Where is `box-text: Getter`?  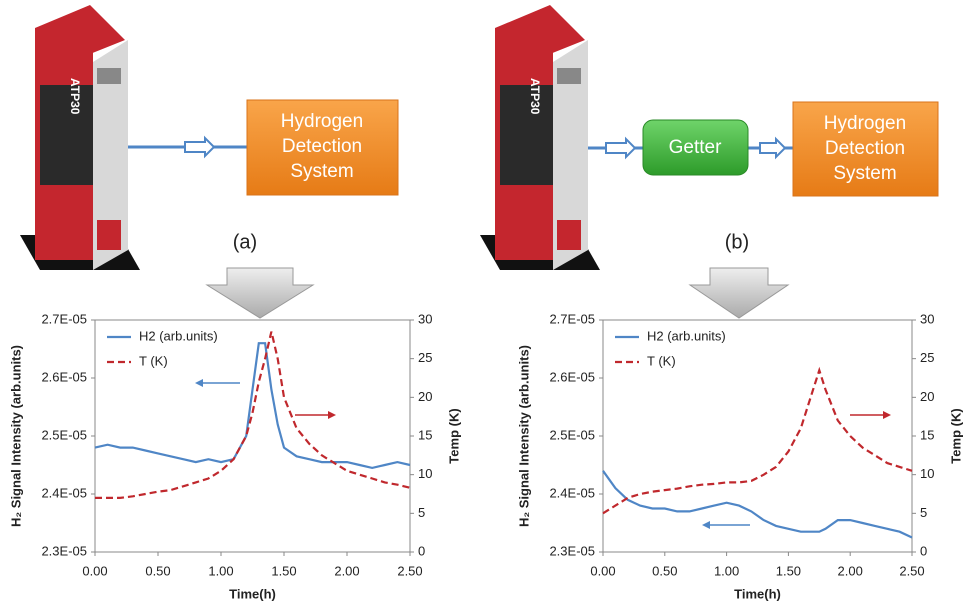
box-text: Getter is located at coordinates (695, 147).